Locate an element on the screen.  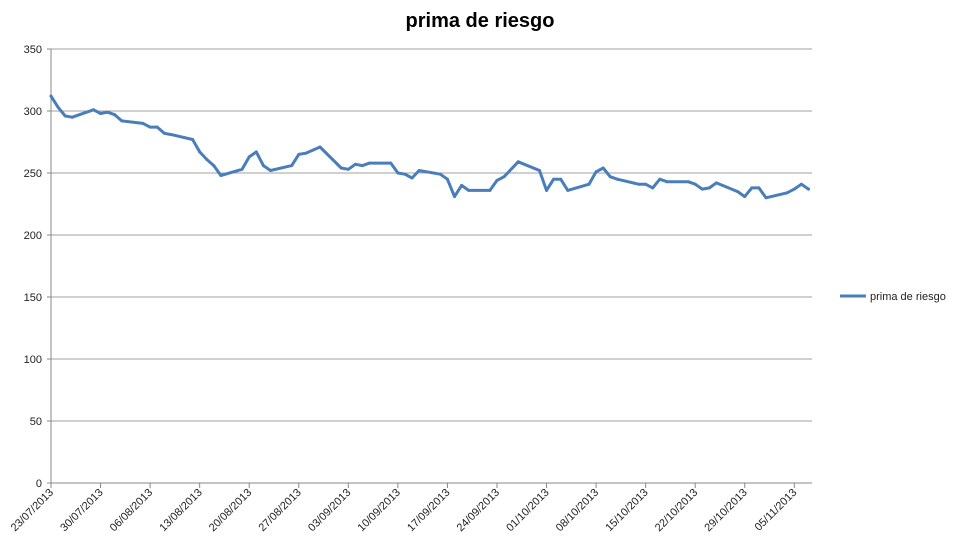
y-tick-label: 200 is located at coordinates (33, 236).